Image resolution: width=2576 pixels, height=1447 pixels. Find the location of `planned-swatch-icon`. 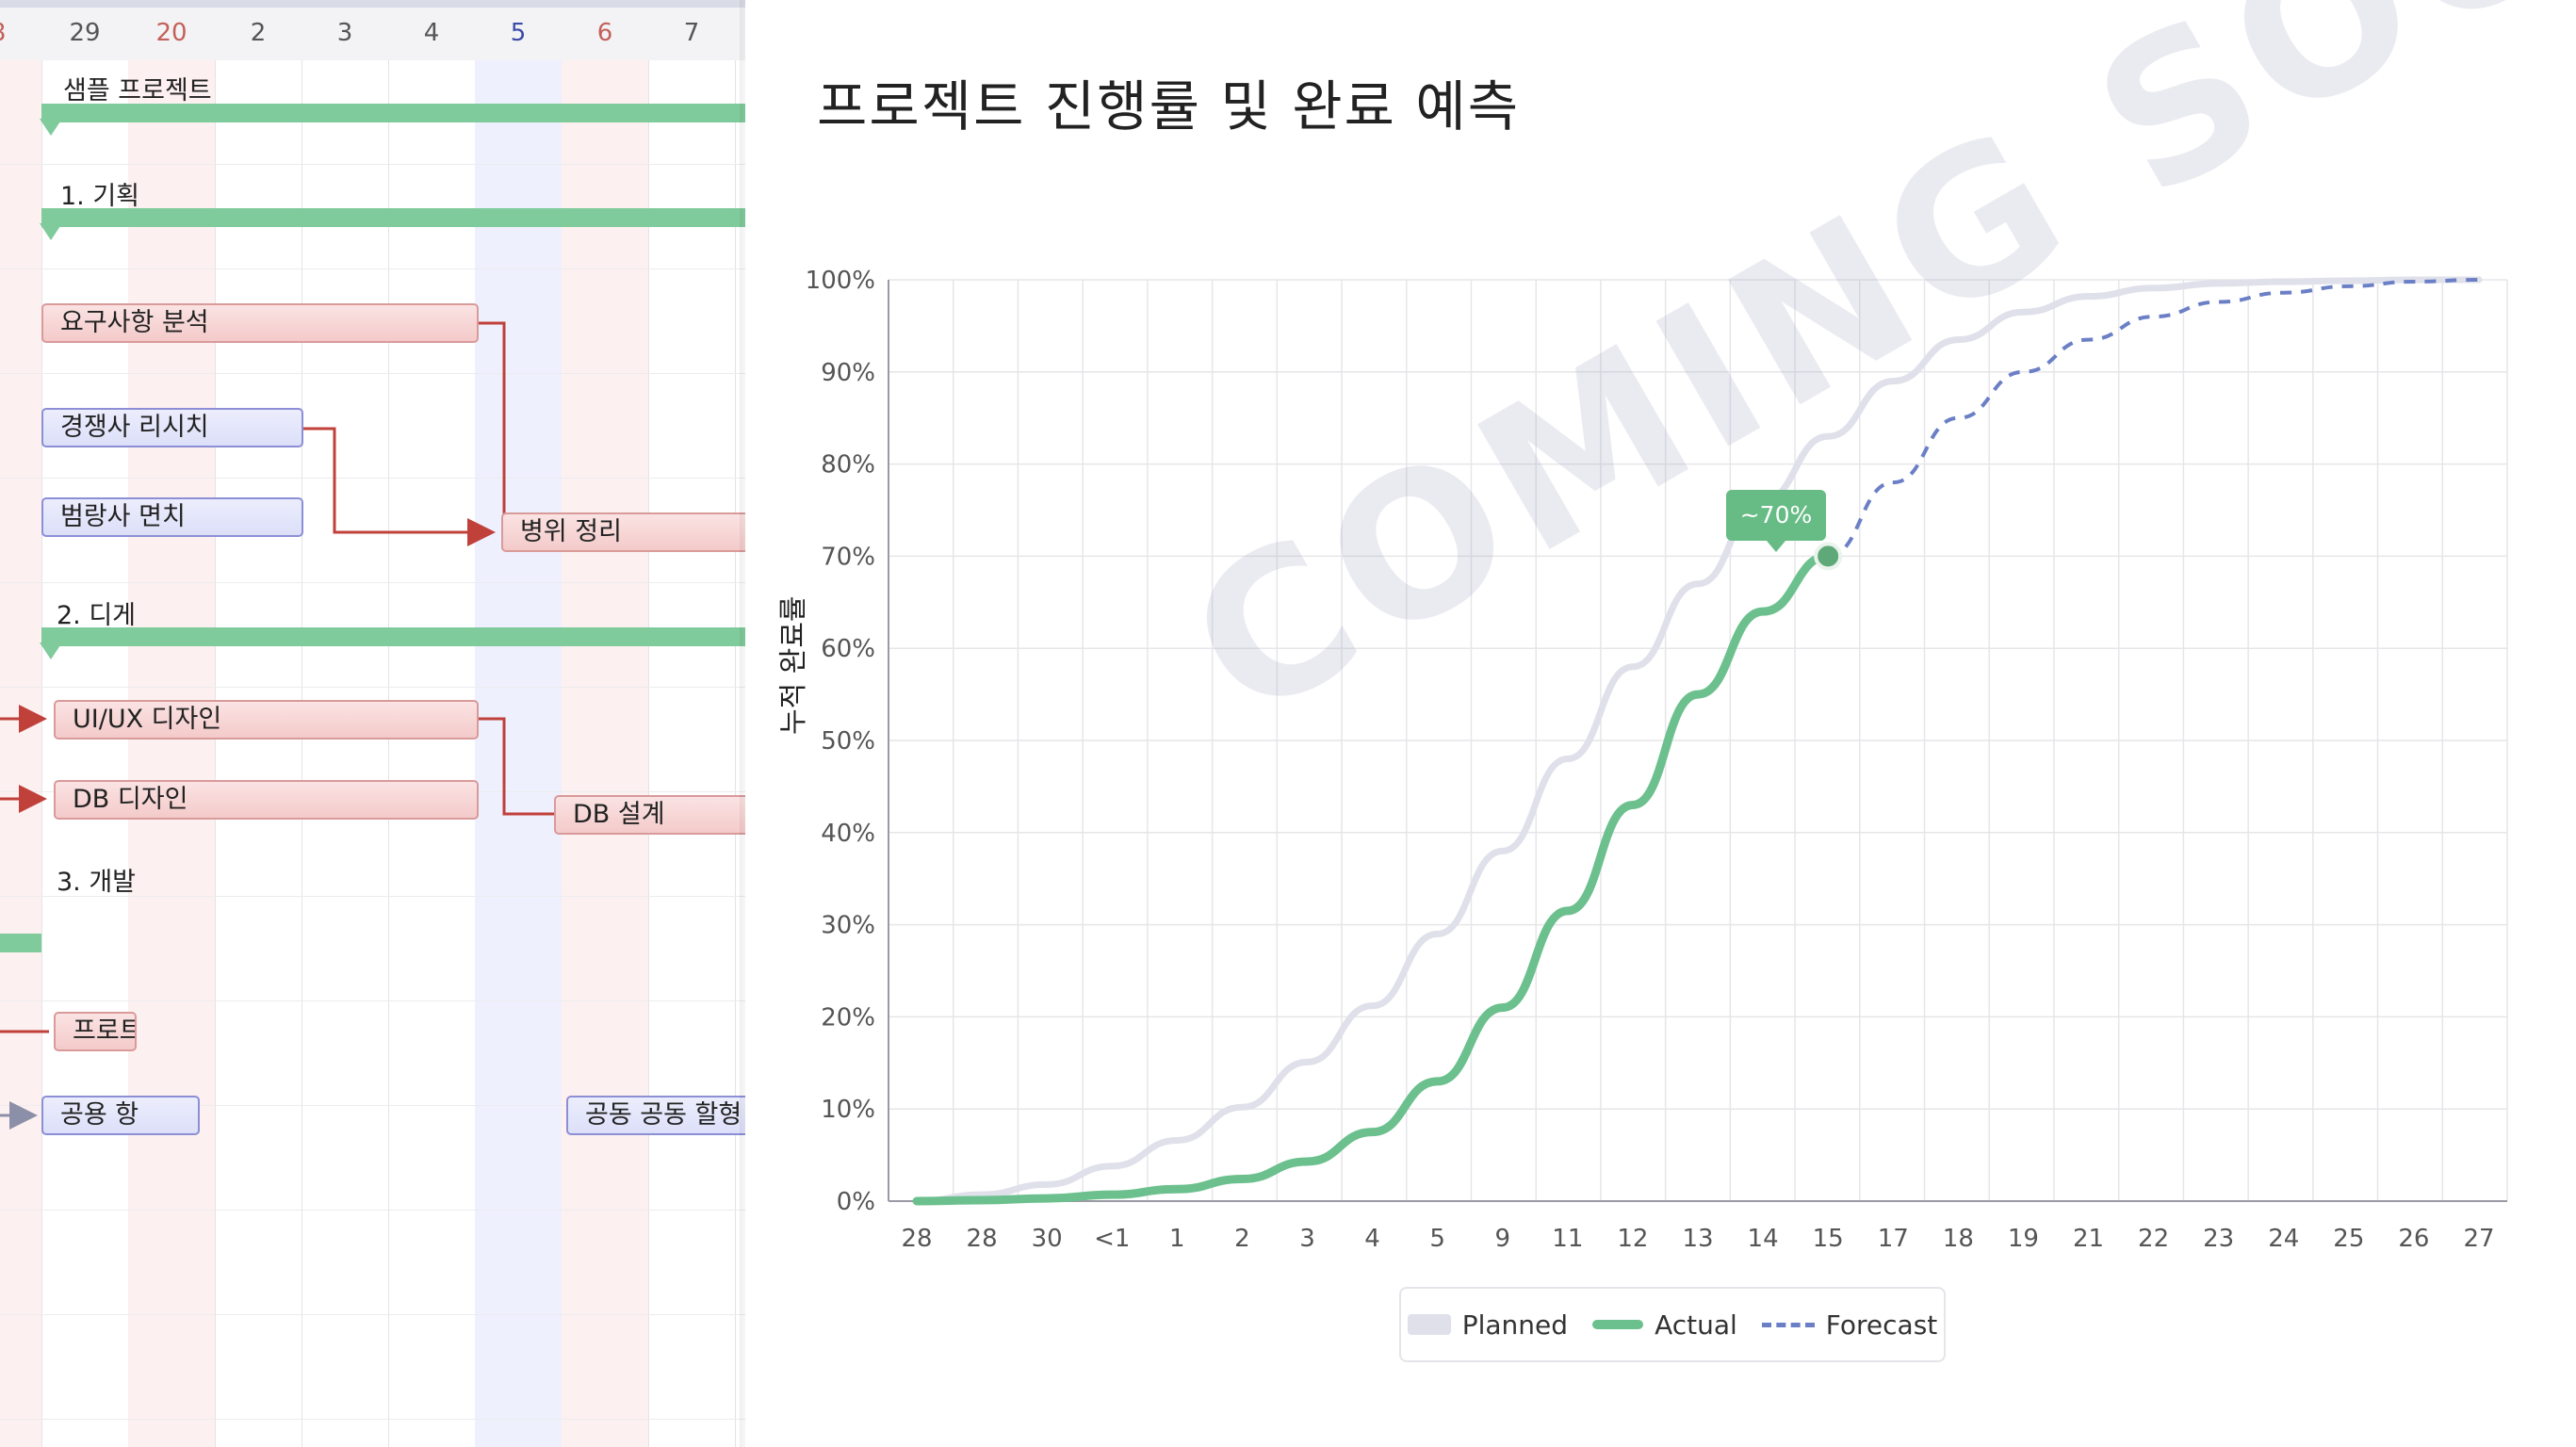

planned-swatch-icon is located at coordinates (1429, 1324).